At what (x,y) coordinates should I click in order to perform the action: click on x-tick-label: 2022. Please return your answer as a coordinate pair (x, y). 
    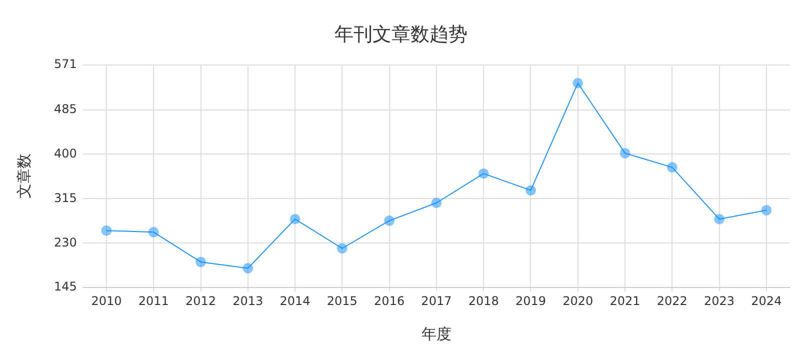
    Looking at the image, I should click on (672, 301).